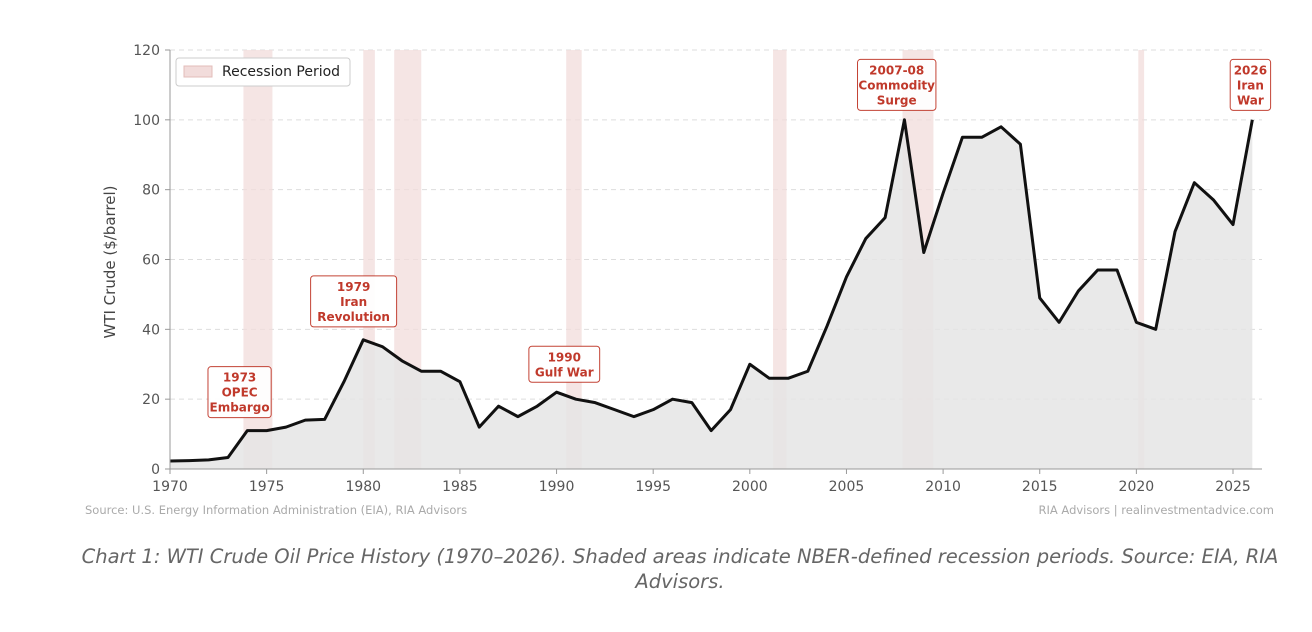  I want to click on annotation-text-2-1: Gulf War, so click(564, 372).